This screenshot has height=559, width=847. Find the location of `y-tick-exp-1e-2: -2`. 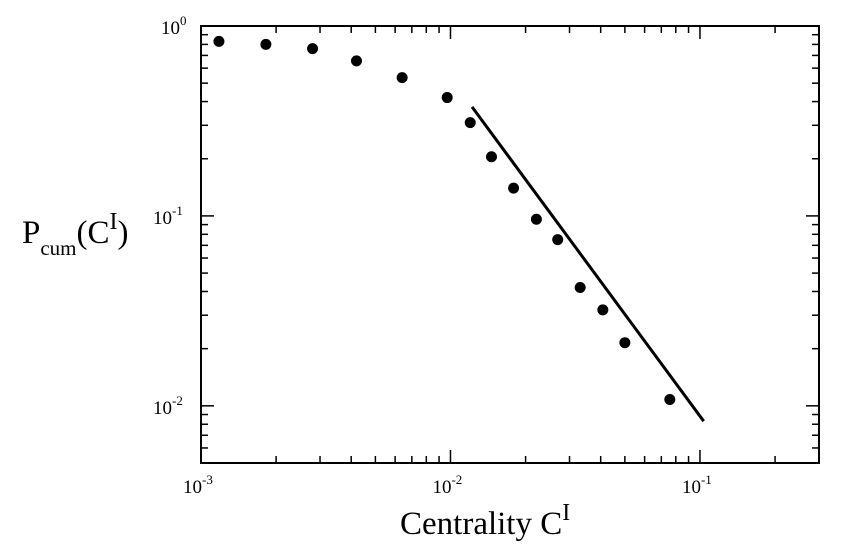

y-tick-exp-1e-2: -2 is located at coordinates (177, 400).